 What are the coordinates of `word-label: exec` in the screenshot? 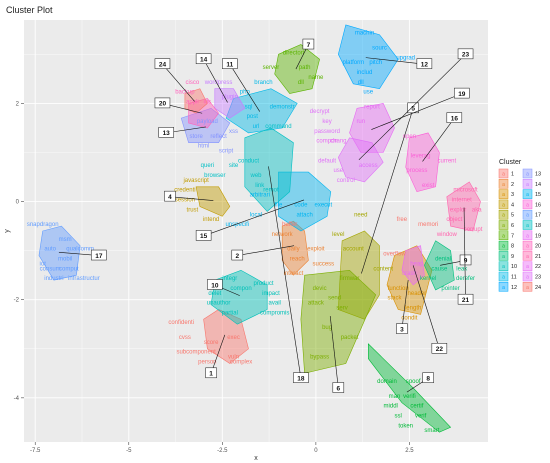 It's located at (233, 338).